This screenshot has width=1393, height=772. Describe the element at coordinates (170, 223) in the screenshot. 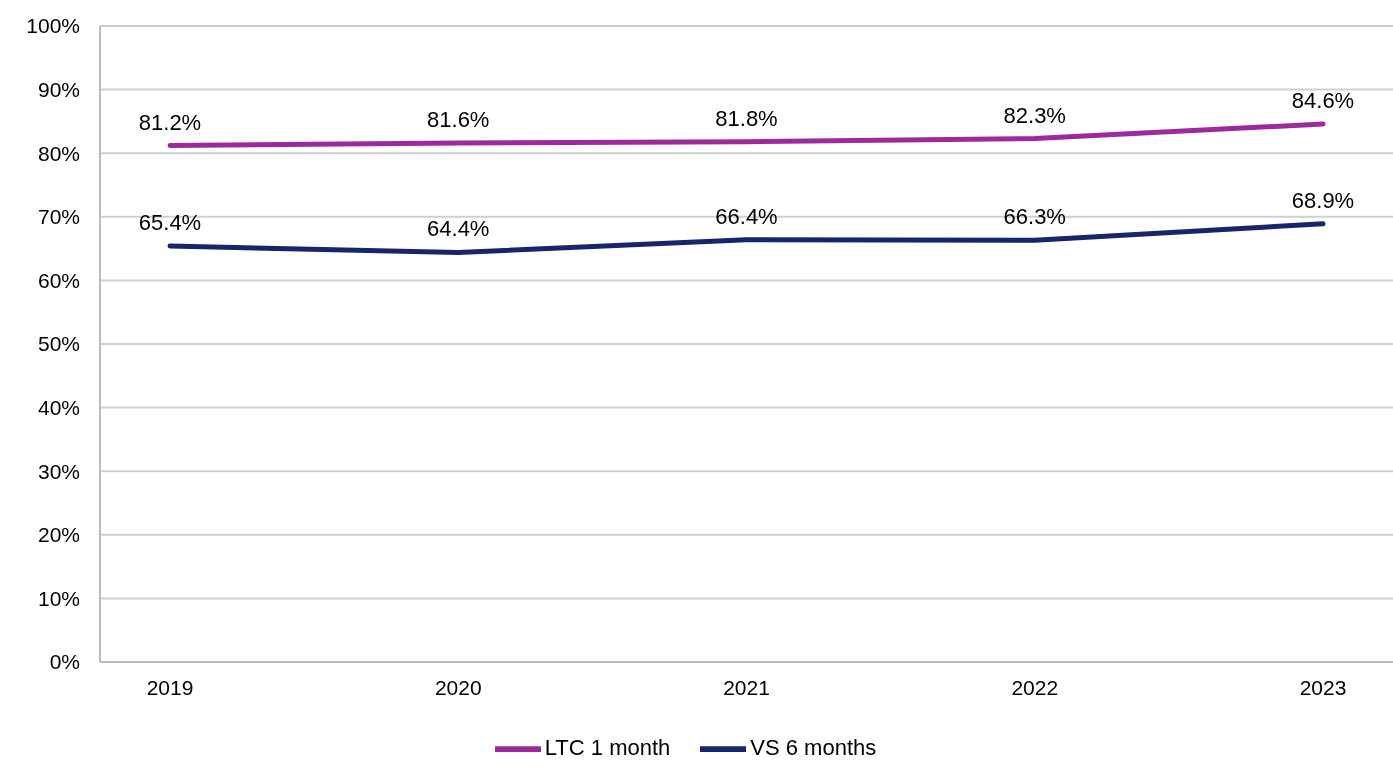

I see `data-label: 65.4%` at that location.